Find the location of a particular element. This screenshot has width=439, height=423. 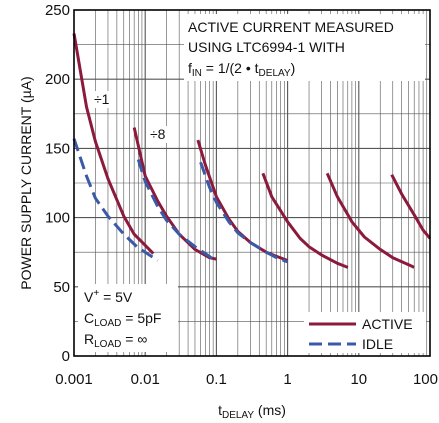

y-tick-label: 200 is located at coordinates (57, 79).